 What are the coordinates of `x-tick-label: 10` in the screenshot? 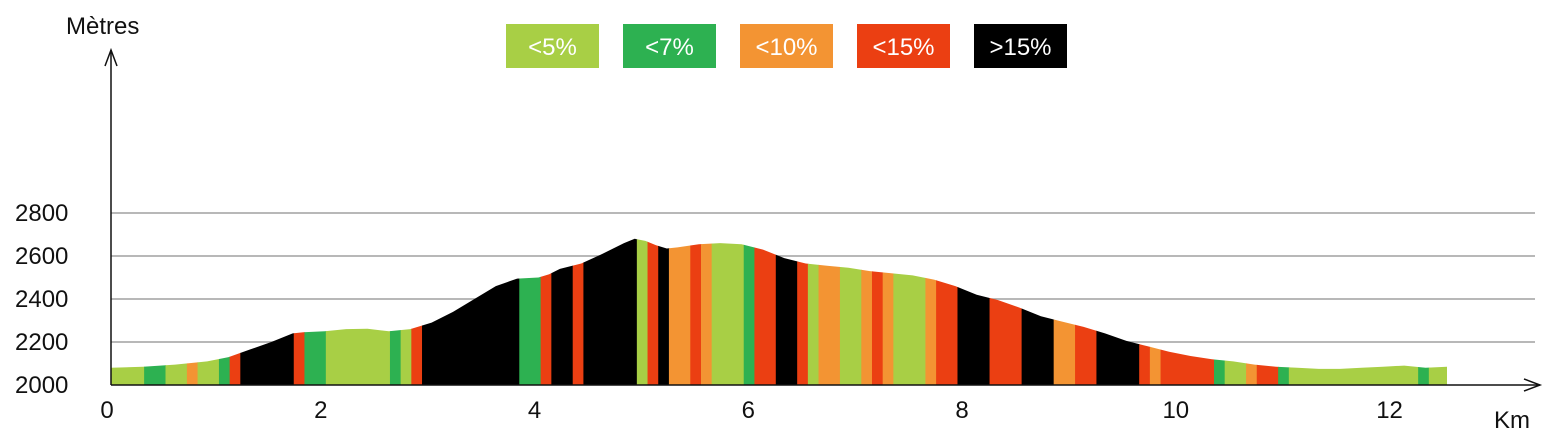 It's located at (1175, 410).